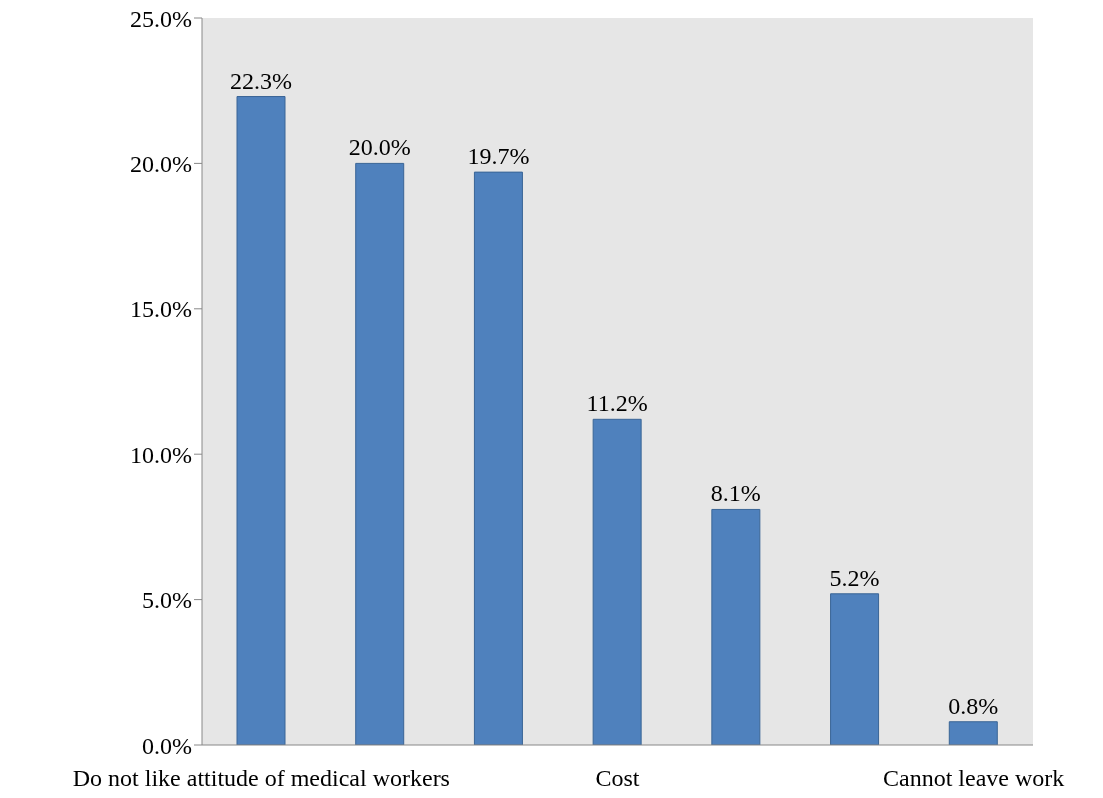 Image resolution: width=1103 pixels, height=798 pixels. What do you see at coordinates (498, 156) in the screenshot?
I see `data-label: 19.7%` at bounding box center [498, 156].